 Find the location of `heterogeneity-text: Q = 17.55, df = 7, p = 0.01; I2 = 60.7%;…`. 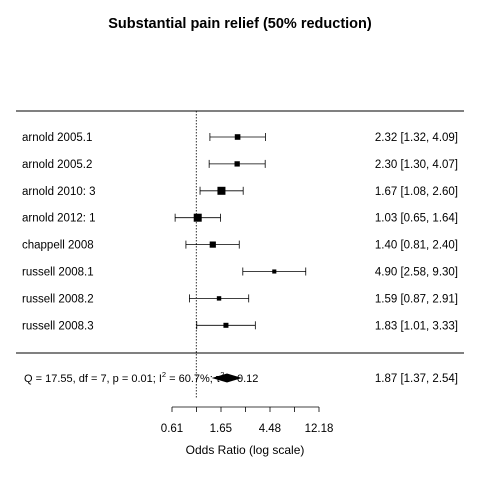

heterogeneity-text: Q = 17.55, df = 7, p = 0.01; I2 = 60.7%;… is located at coordinates (141, 377).